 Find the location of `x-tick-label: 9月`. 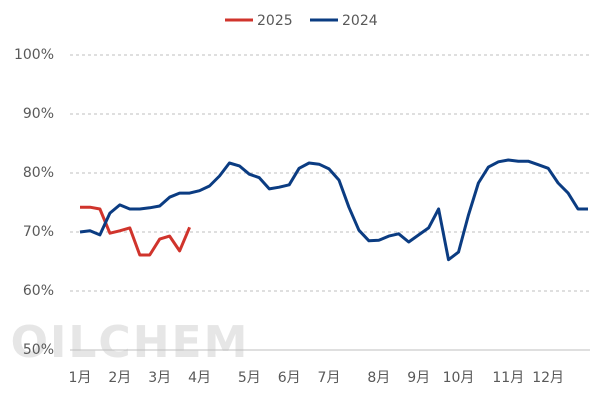

x-tick-label: 9月 is located at coordinates (418, 378).